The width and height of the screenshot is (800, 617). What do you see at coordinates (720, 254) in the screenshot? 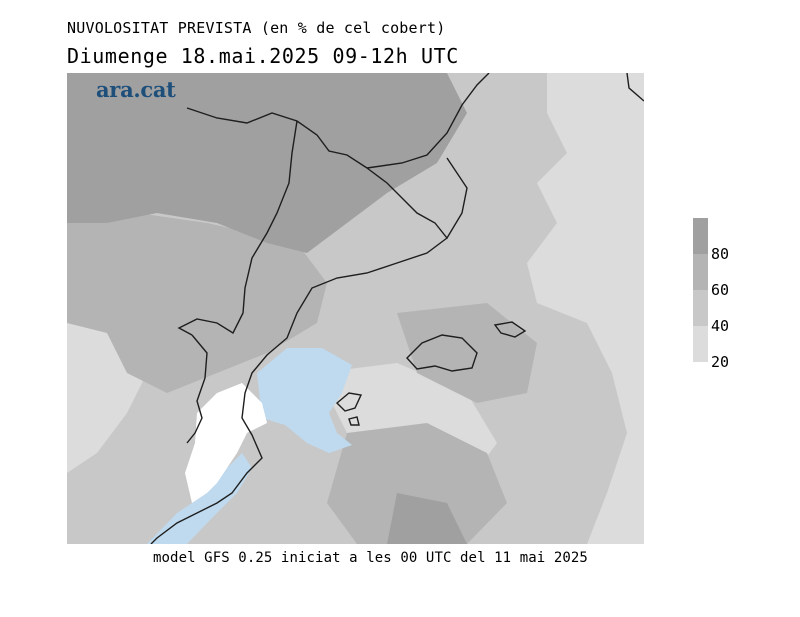
I see `legend-label-80: 80` at bounding box center [720, 254].